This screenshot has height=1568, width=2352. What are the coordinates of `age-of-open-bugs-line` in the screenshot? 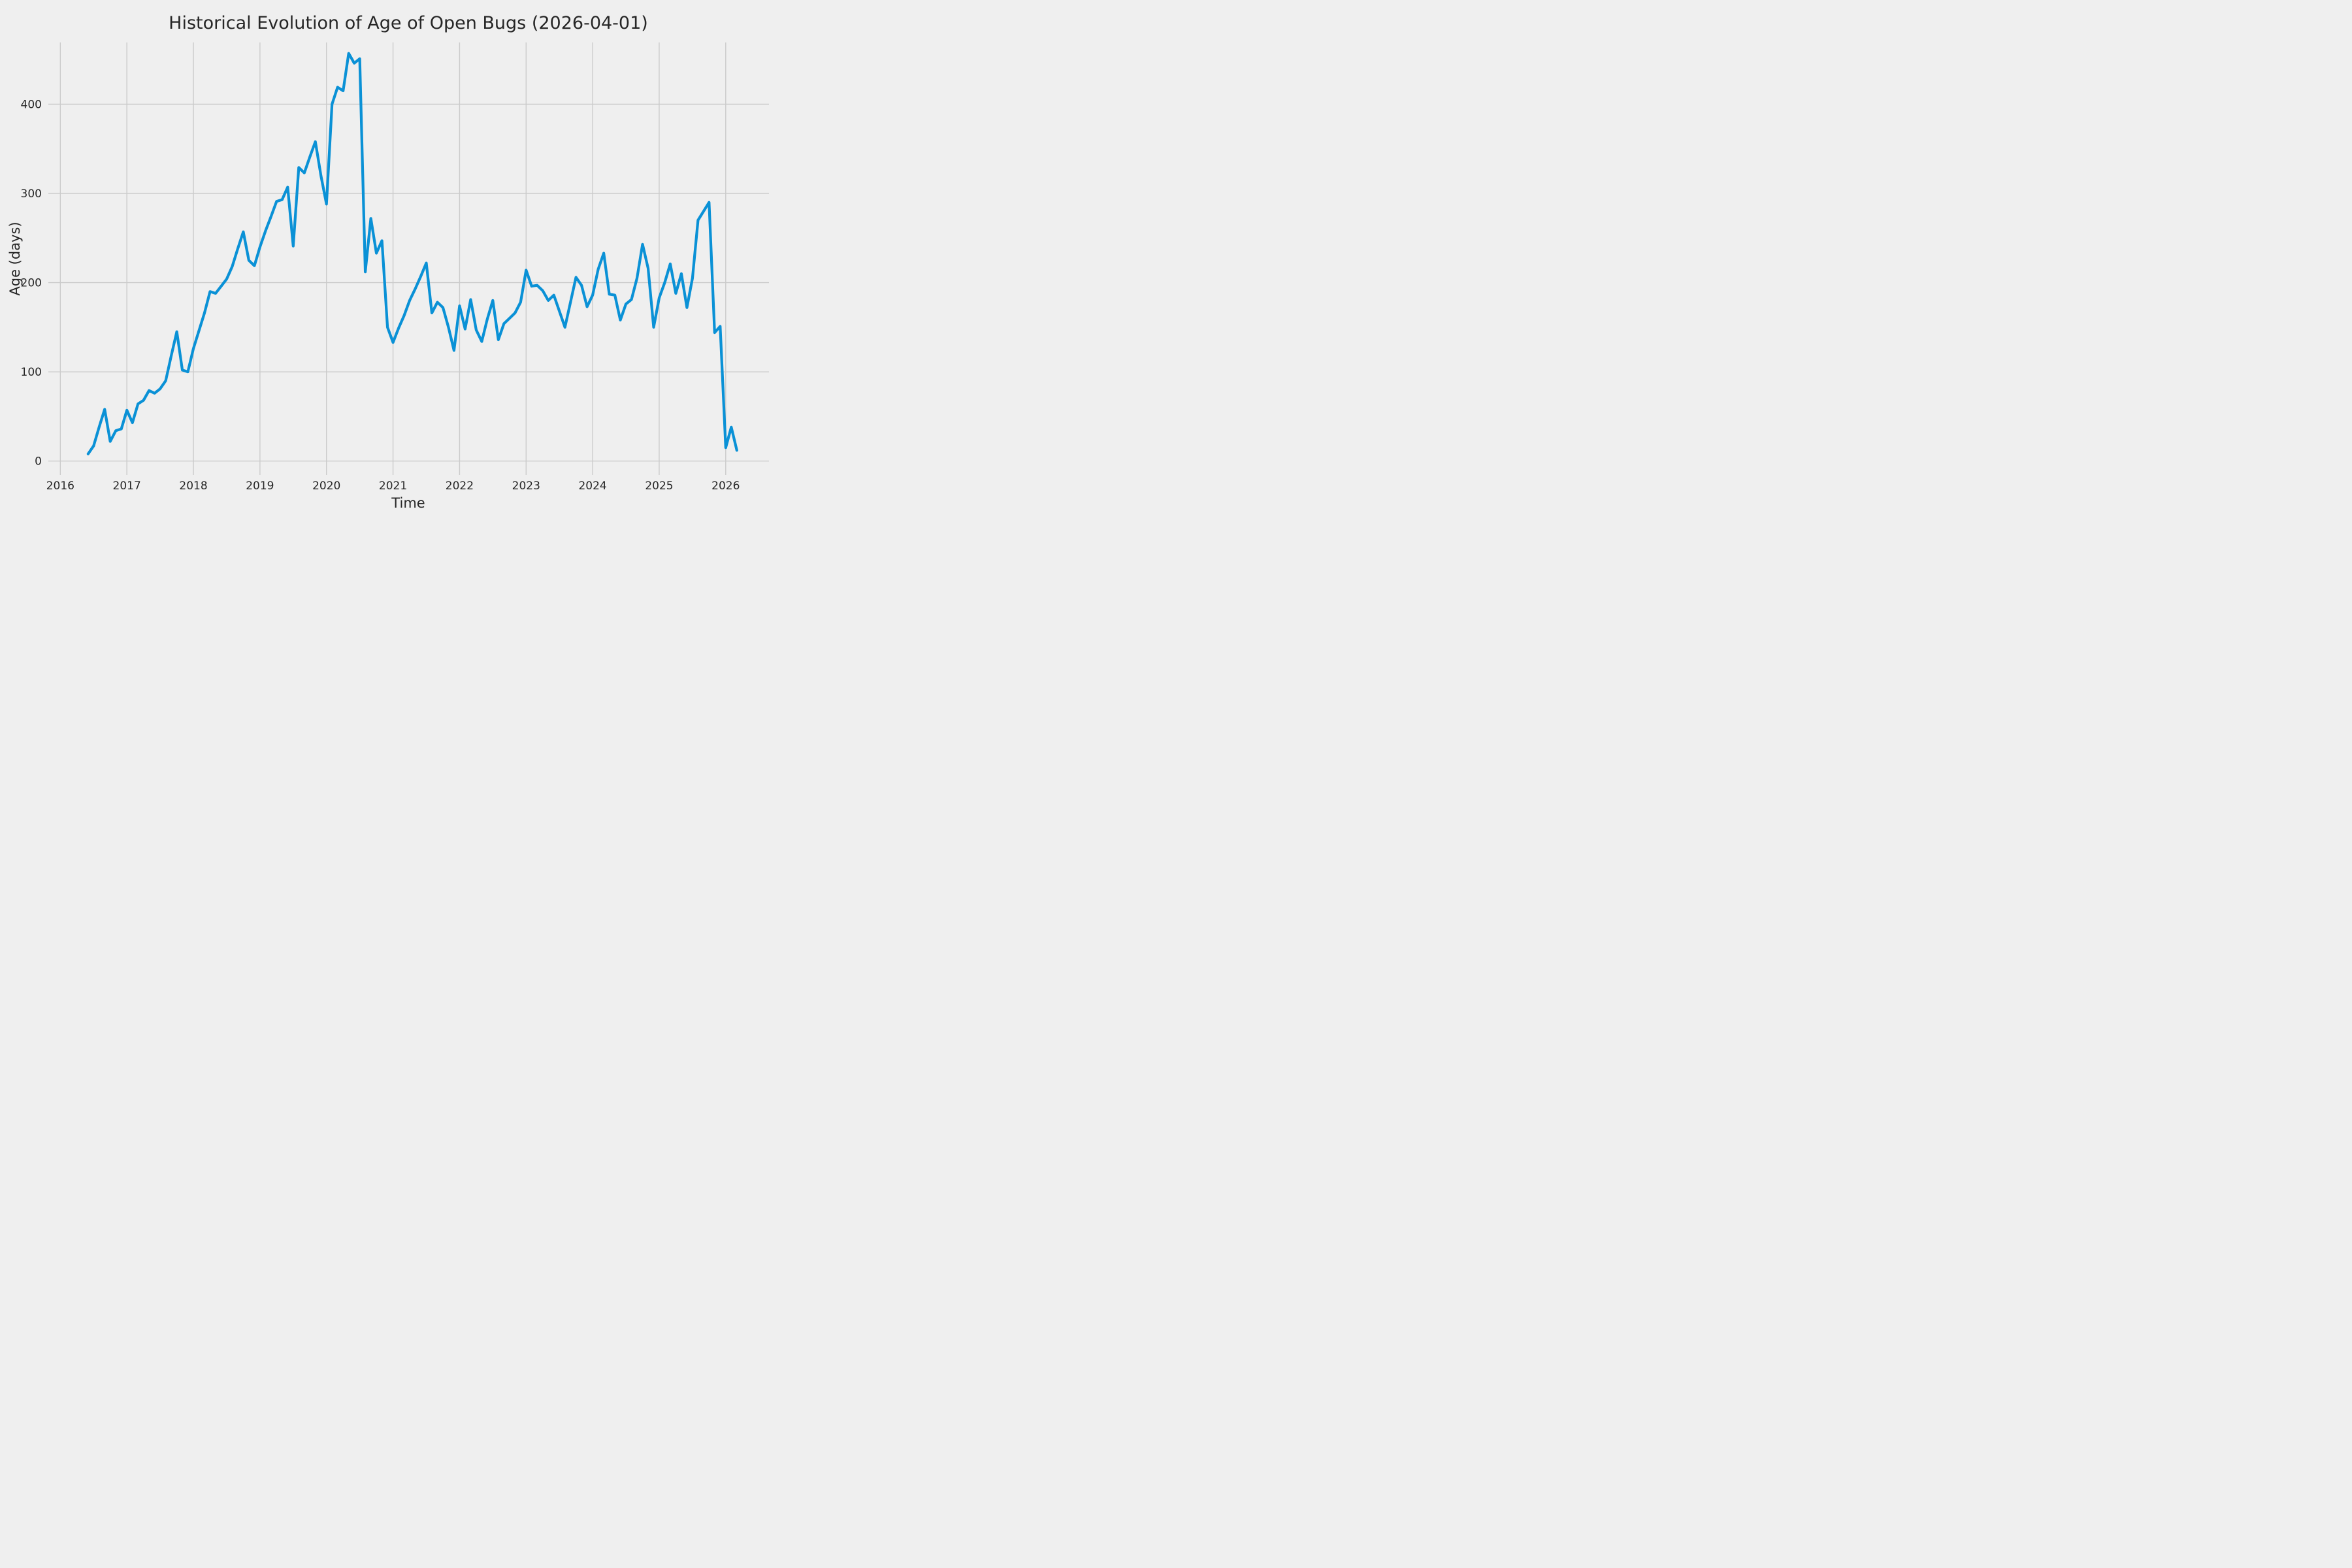 It's located at (412, 253).